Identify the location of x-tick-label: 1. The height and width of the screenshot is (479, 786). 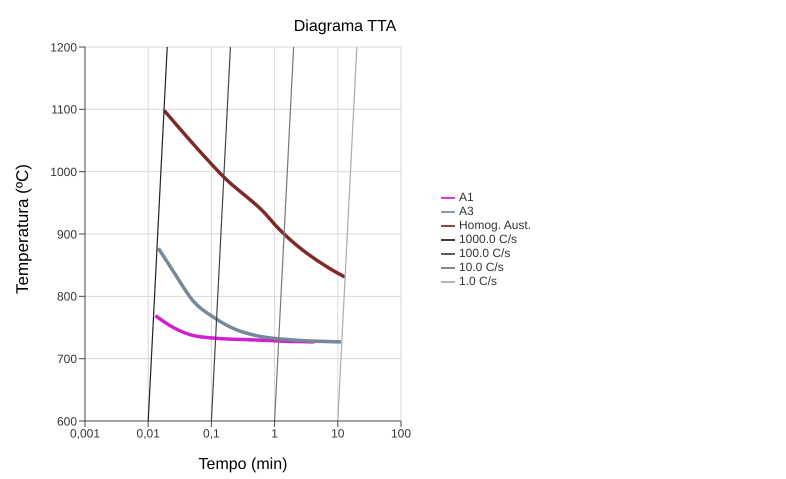
(274, 433).